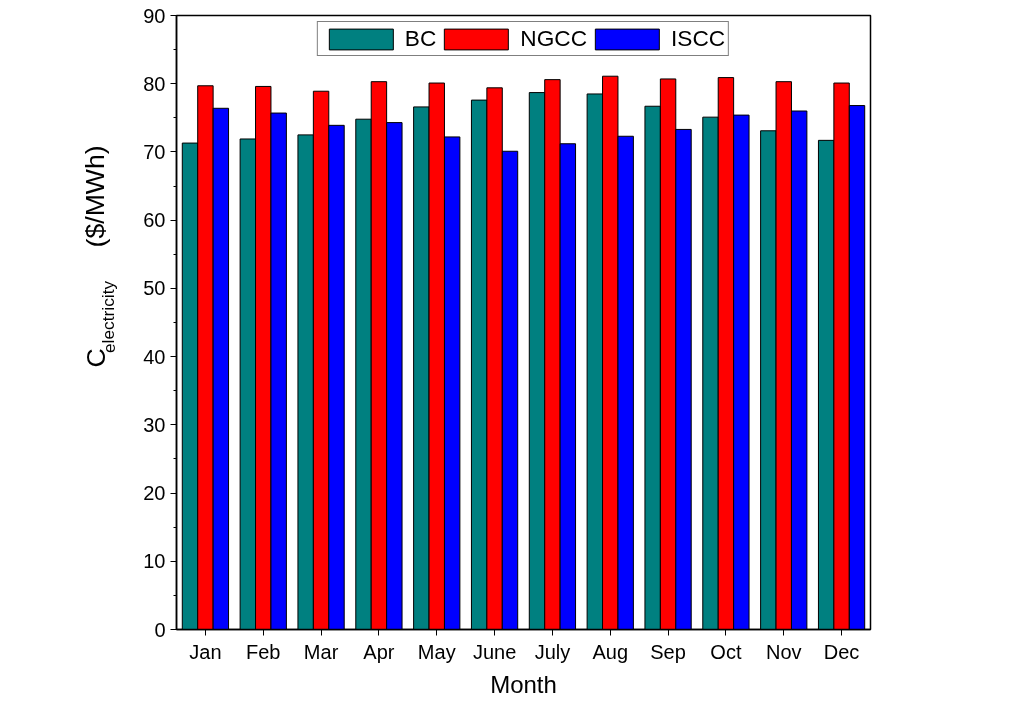  Describe the element at coordinates (154, 15) in the screenshot. I see `y-tick-label: 90` at that location.